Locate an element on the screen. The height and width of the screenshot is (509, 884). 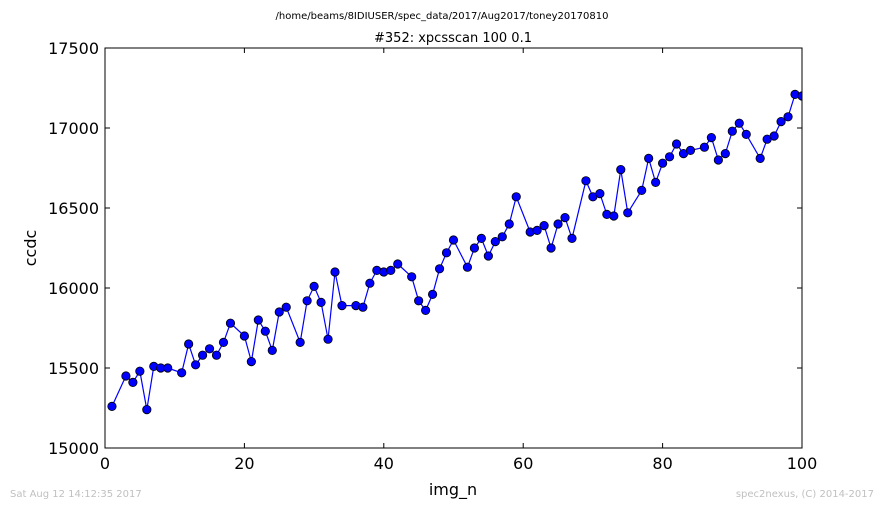
x-tick-label: 20 is located at coordinates (244, 463).